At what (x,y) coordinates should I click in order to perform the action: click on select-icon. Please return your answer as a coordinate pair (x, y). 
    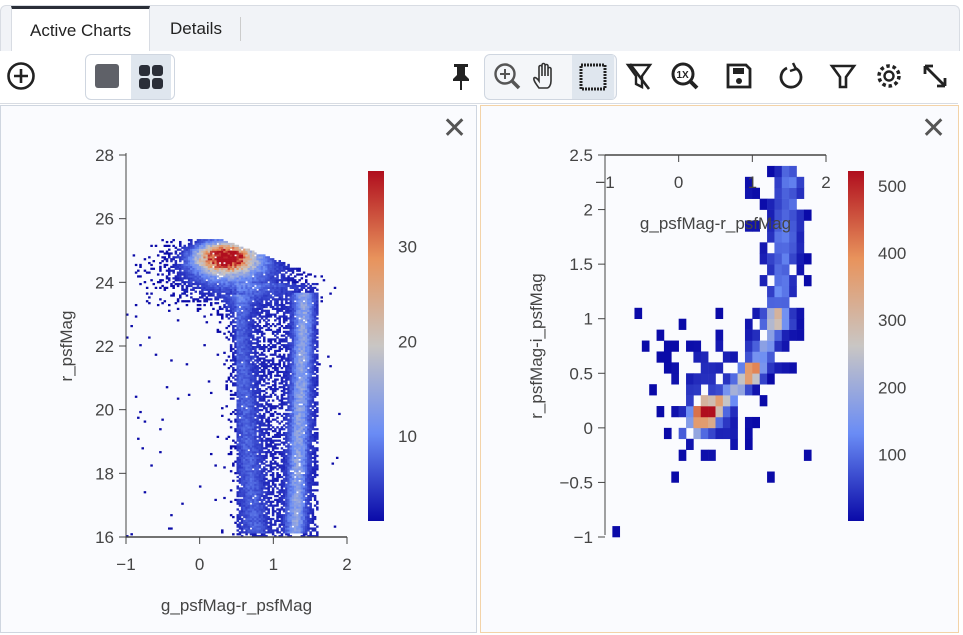
    Looking at the image, I should click on (593, 77).